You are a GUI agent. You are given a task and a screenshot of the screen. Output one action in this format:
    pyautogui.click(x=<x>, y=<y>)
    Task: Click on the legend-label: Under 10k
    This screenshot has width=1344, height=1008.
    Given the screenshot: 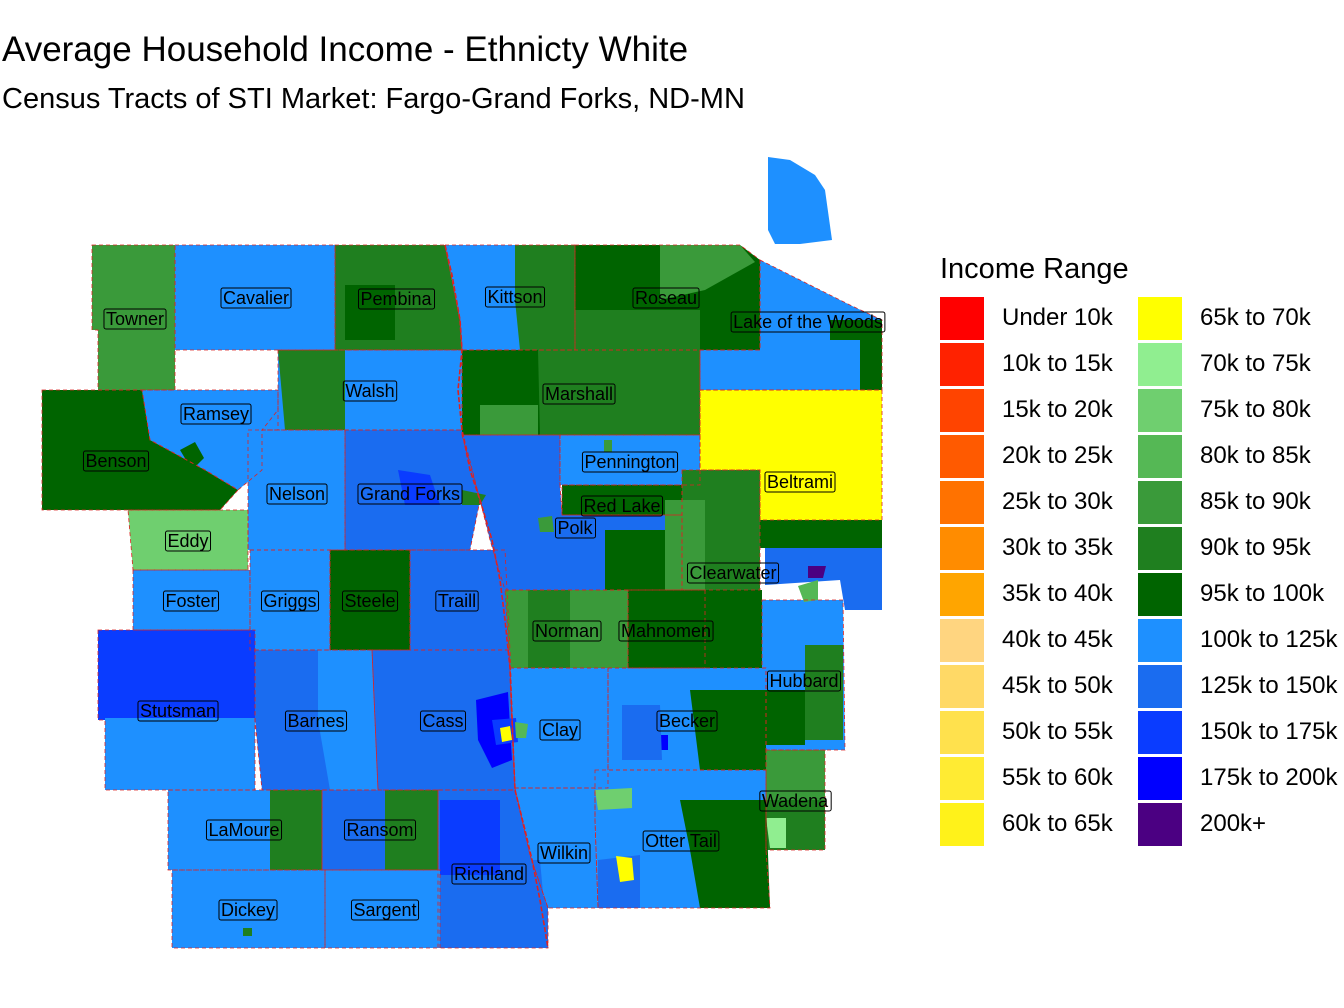 What is the action you would take?
    pyautogui.click(x=1057, y=317)
    